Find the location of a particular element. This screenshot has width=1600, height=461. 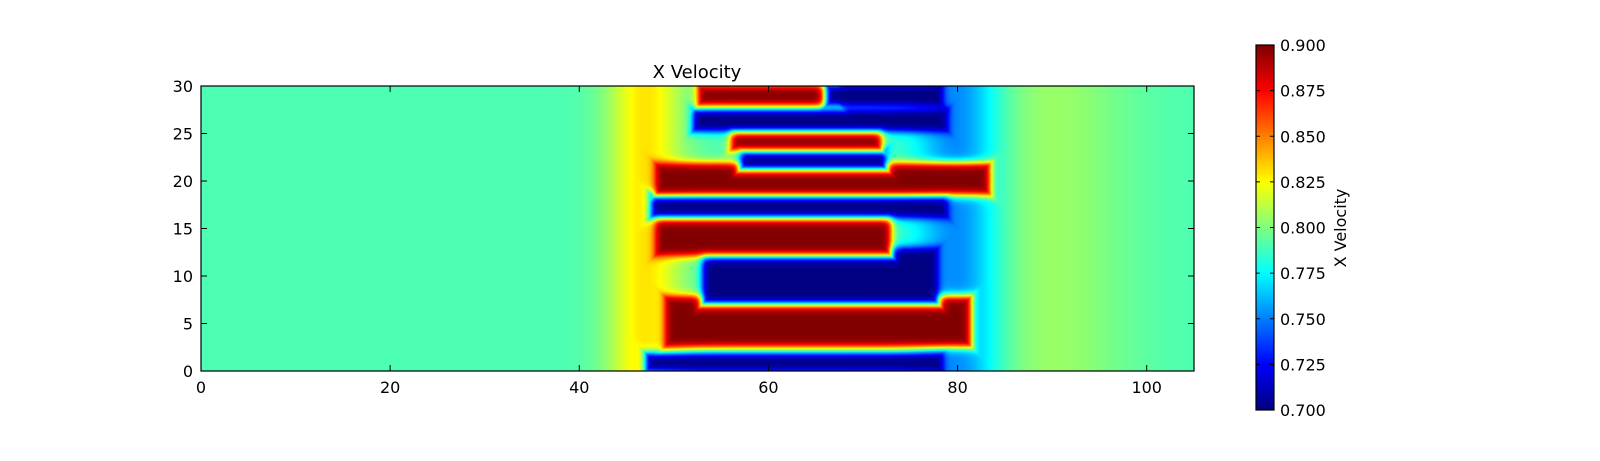

colorbar-tick-label: 0.750 is located at coordinates (1303, 319).